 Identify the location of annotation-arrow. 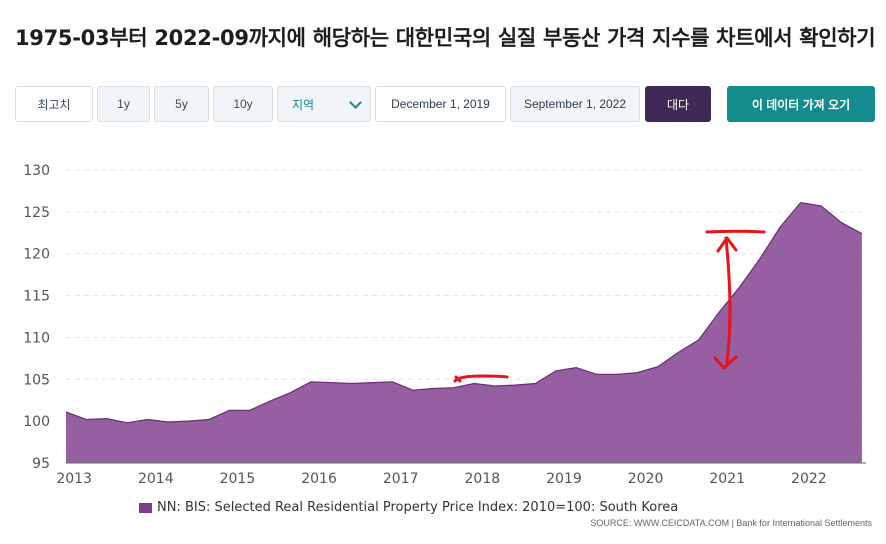
(725, 303).